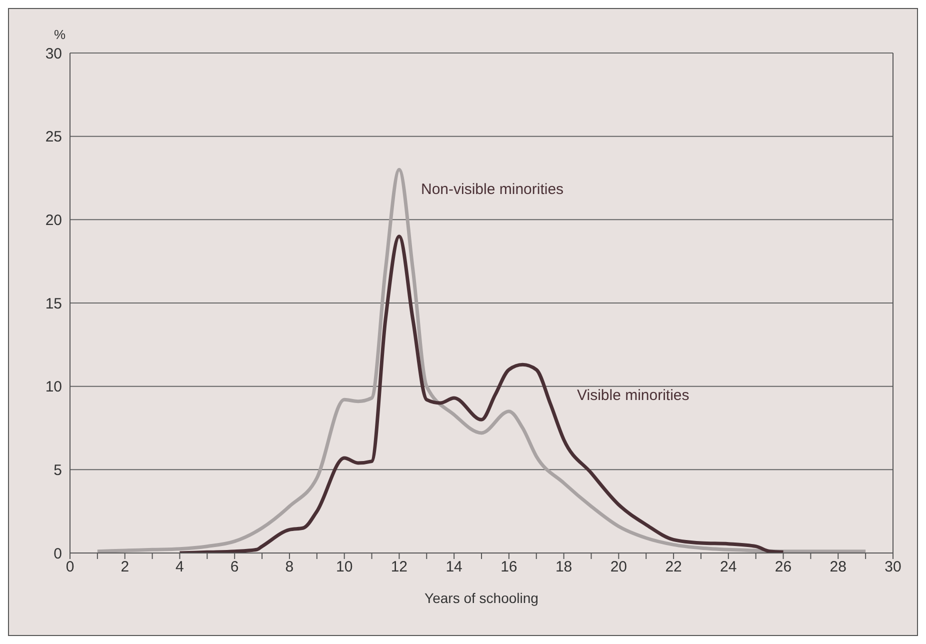 This screenshot has width=926, height=644. What do you see at coordinates (60, 34) in the screenshot?
I see `y-axis-title: %` at bounding box center [60, 34].